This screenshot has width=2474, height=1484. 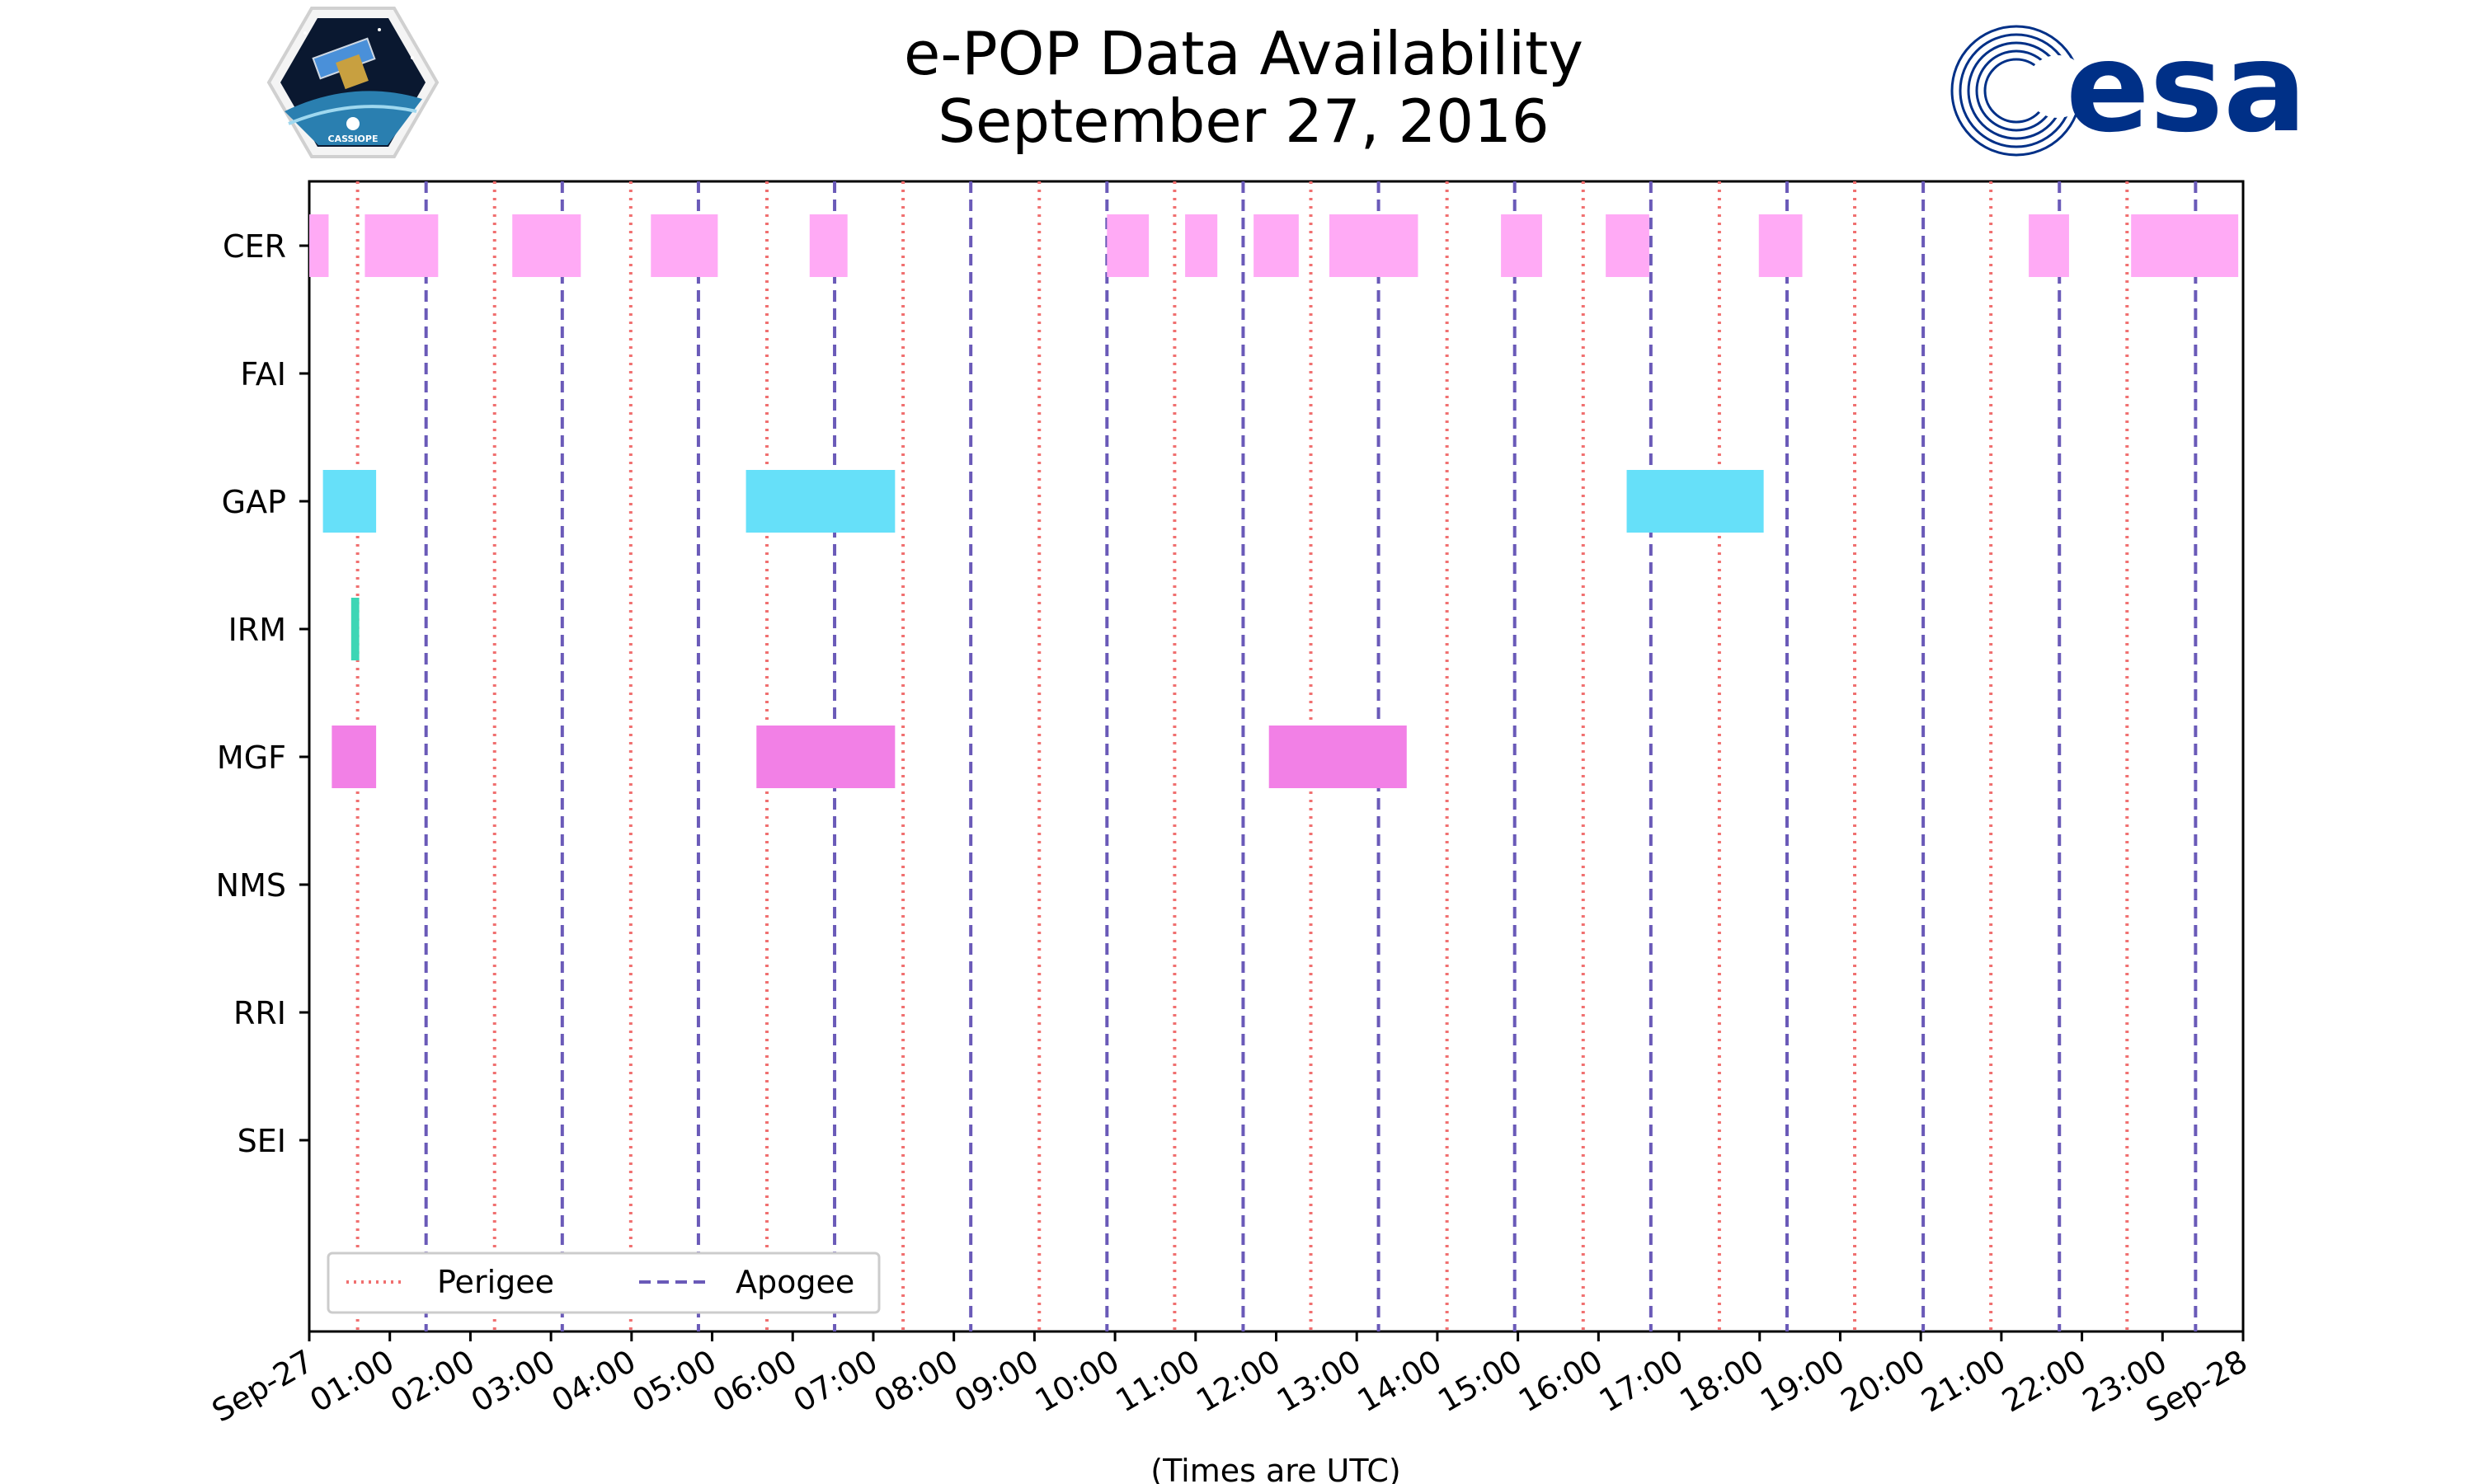 I want to click on esa-wordmark: esa, so click(x=2186, y=88).